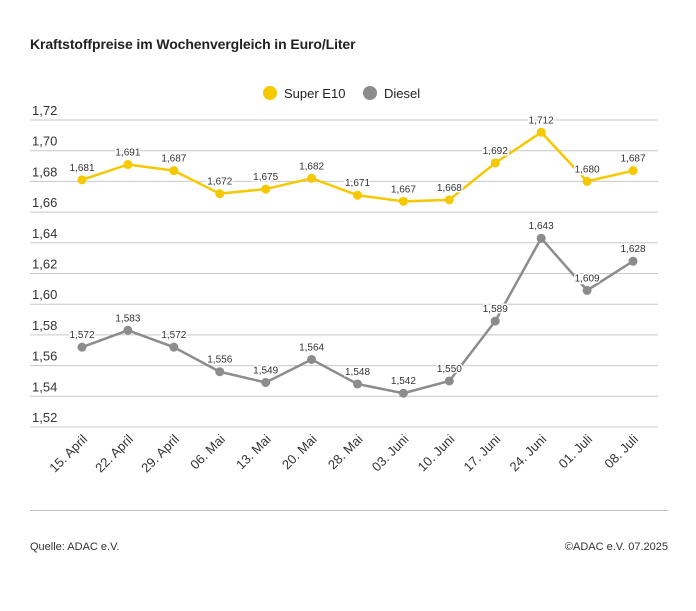  I want to click on x-tick-label: 29. April, so click(160, 453).